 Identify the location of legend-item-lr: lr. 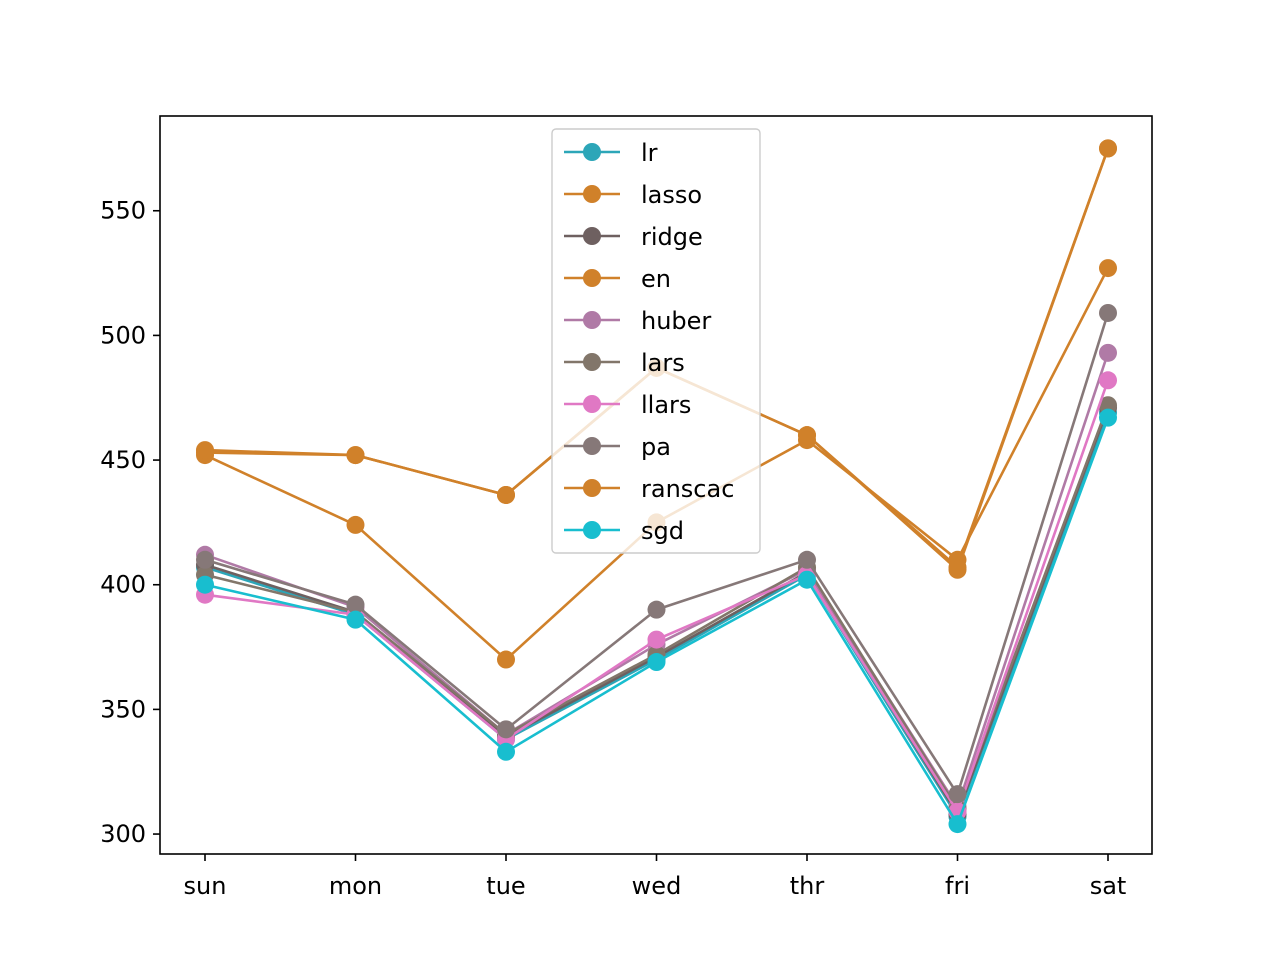
(611, 153).